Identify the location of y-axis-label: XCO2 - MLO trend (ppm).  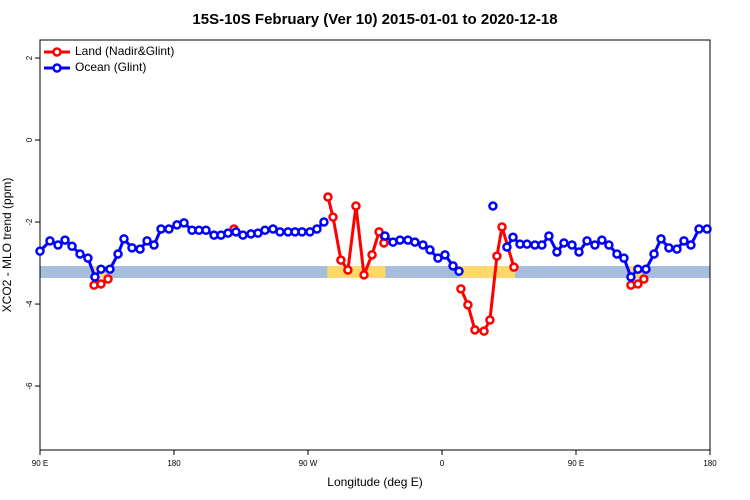
(7, 245).